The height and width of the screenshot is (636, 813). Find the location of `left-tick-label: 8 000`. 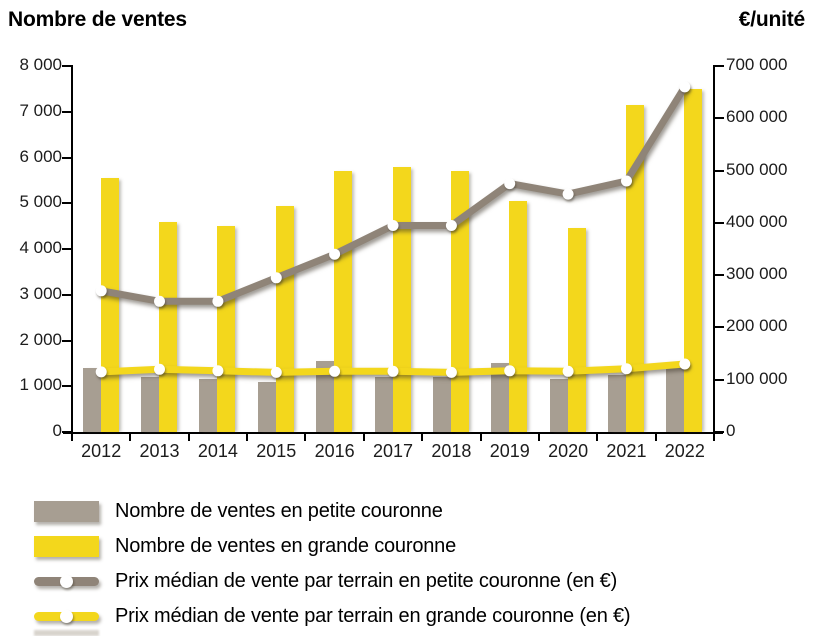

left-tick-label: 8 000 is located at coordinates (40, 64).